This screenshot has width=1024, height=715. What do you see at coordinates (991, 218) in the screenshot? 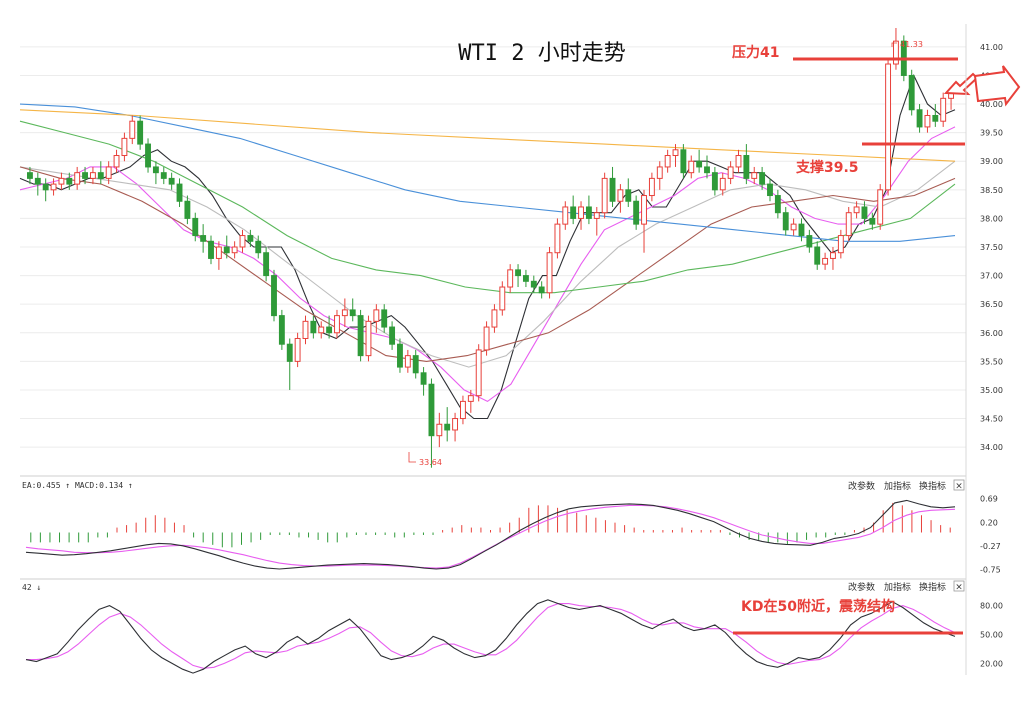
I see `price-tick-label: 38.00` at bounding box center [991, 218].